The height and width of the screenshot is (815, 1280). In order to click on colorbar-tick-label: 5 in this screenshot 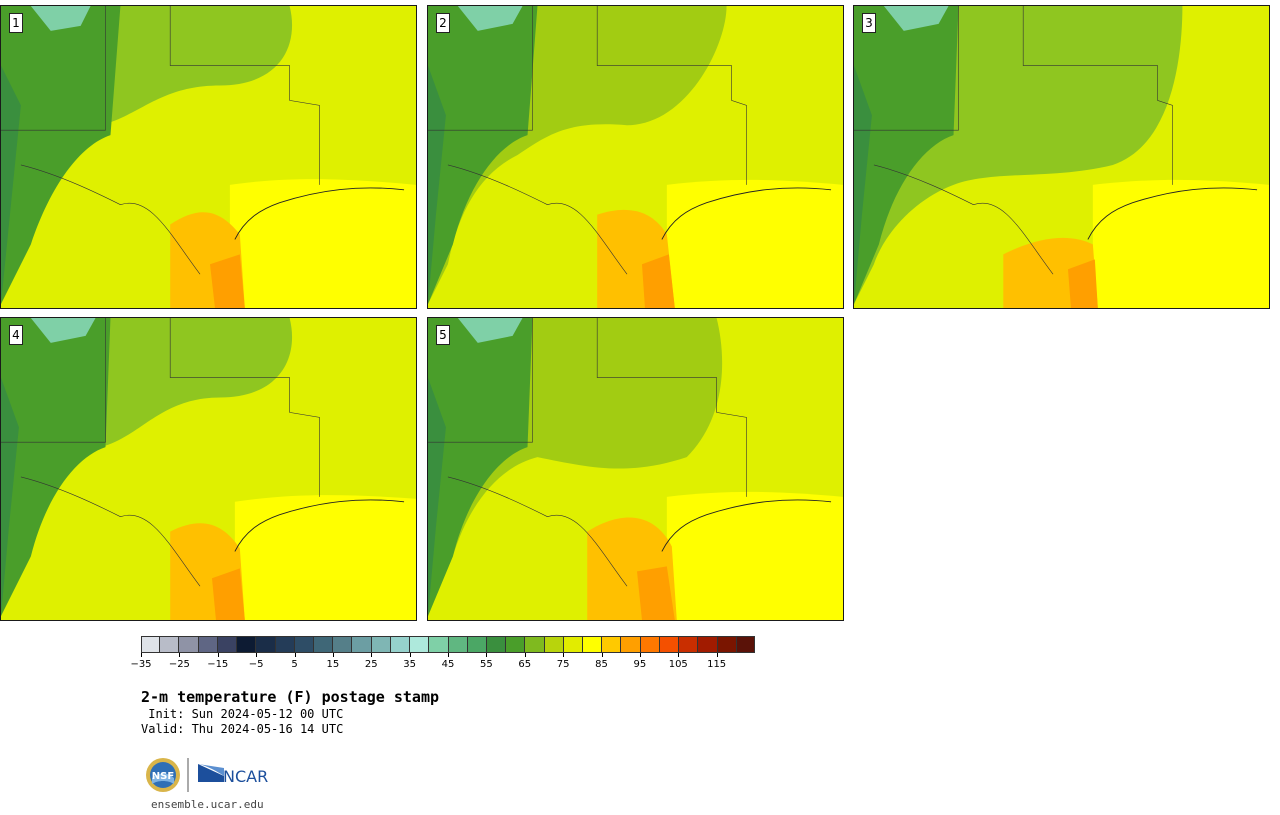, I will do `click(294, 664)`.